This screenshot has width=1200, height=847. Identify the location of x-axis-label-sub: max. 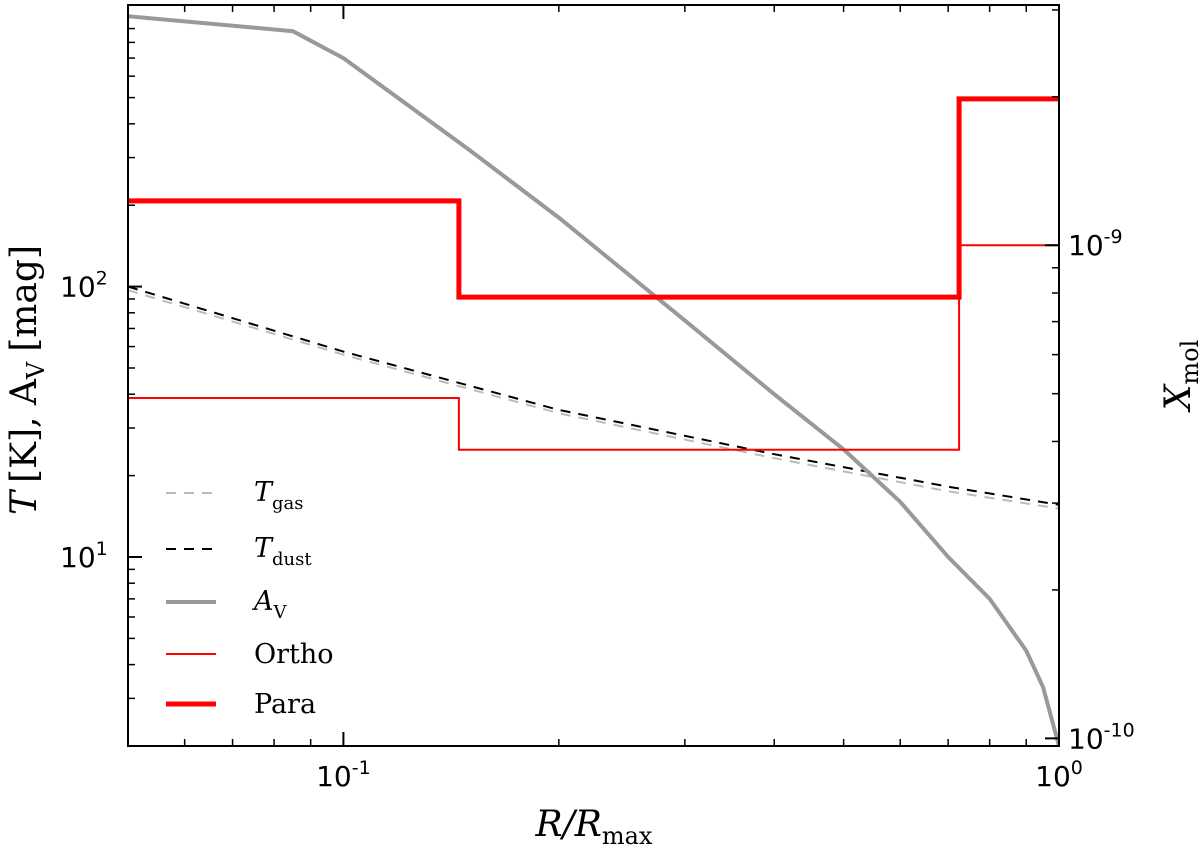
(627, 834).